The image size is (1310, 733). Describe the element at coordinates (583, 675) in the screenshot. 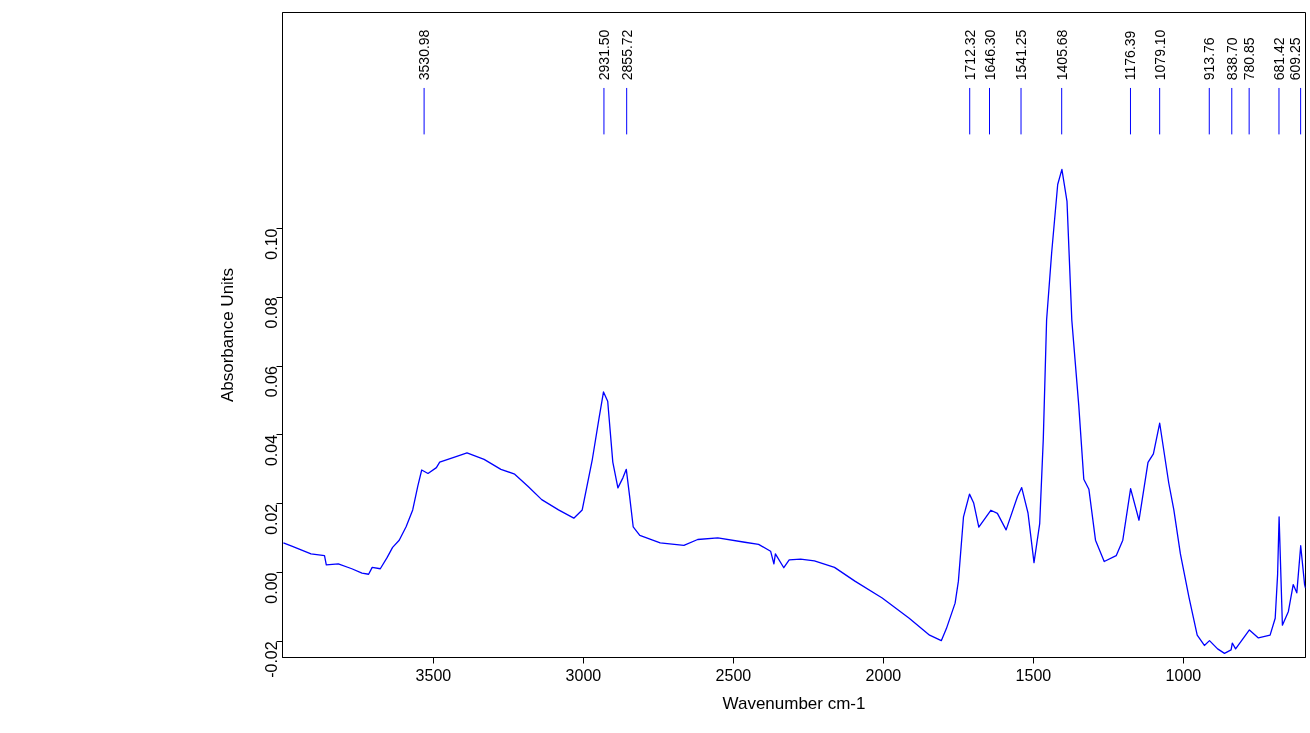

I see `x-tick-label: 3000` at that location.